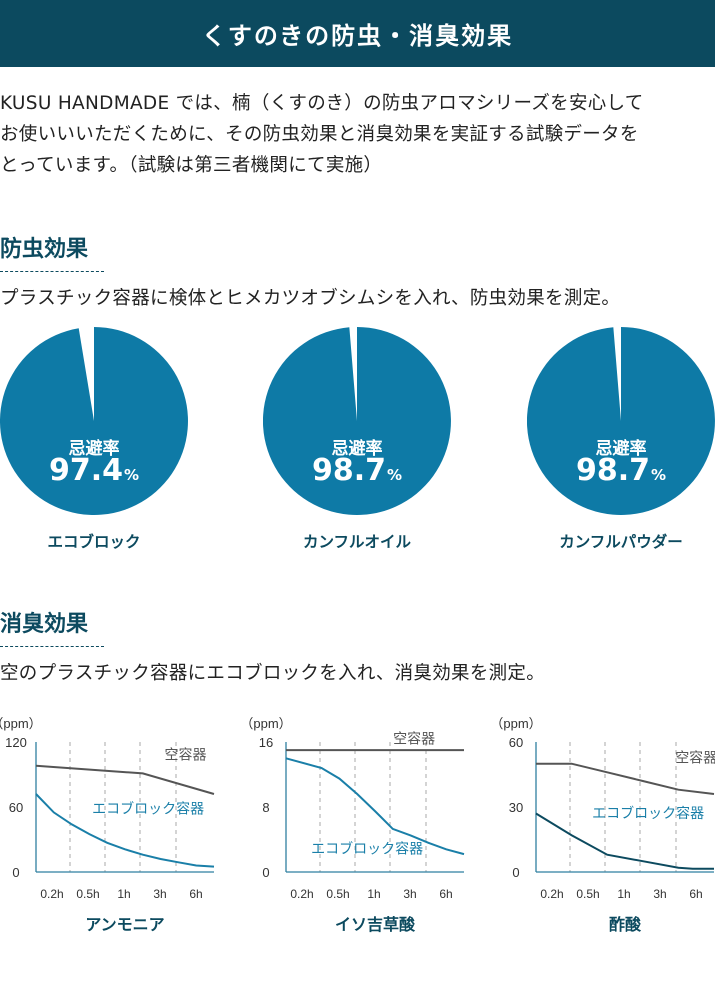  What do you see at coordinates (319, 134) in the screenshot?
I see `intro-line: お使いいいただくために、その防虫効果と消臭効果を実証する試験データを` at bounding box center [319, 134].